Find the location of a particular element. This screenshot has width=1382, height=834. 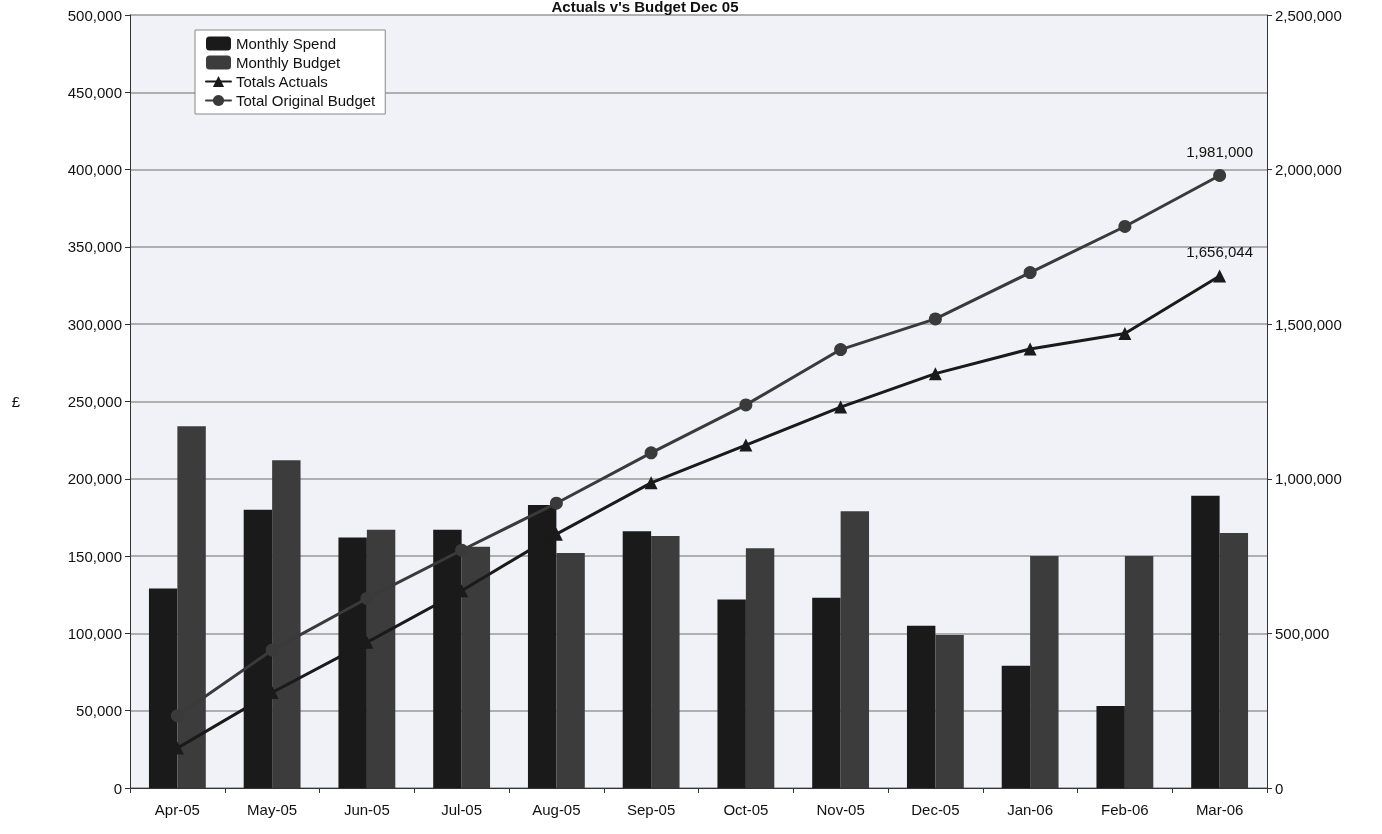

y-tick-label: 300,000 is located at coordinates (94, 324).